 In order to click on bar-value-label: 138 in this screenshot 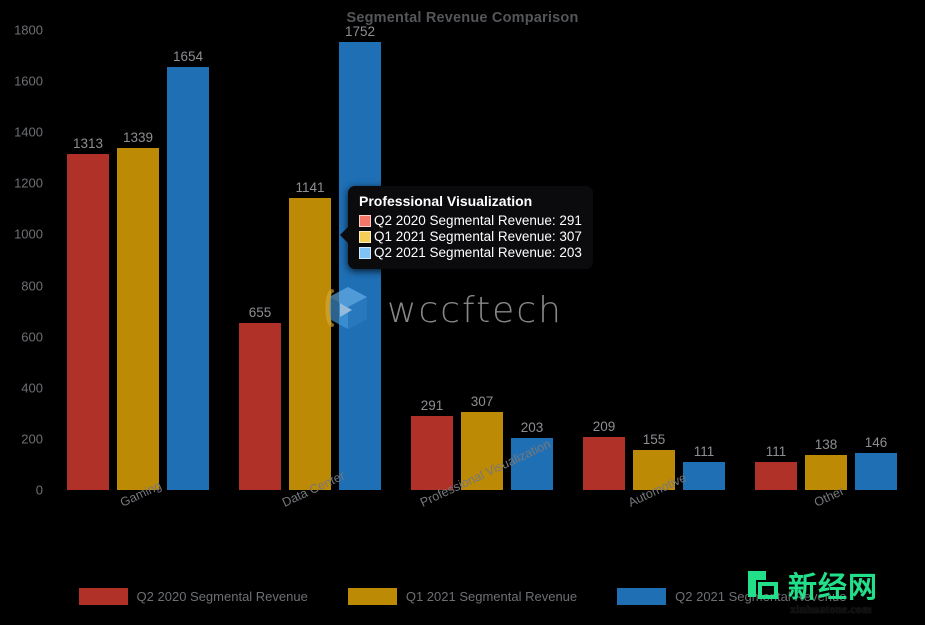, I will do `click(826, 444)`.